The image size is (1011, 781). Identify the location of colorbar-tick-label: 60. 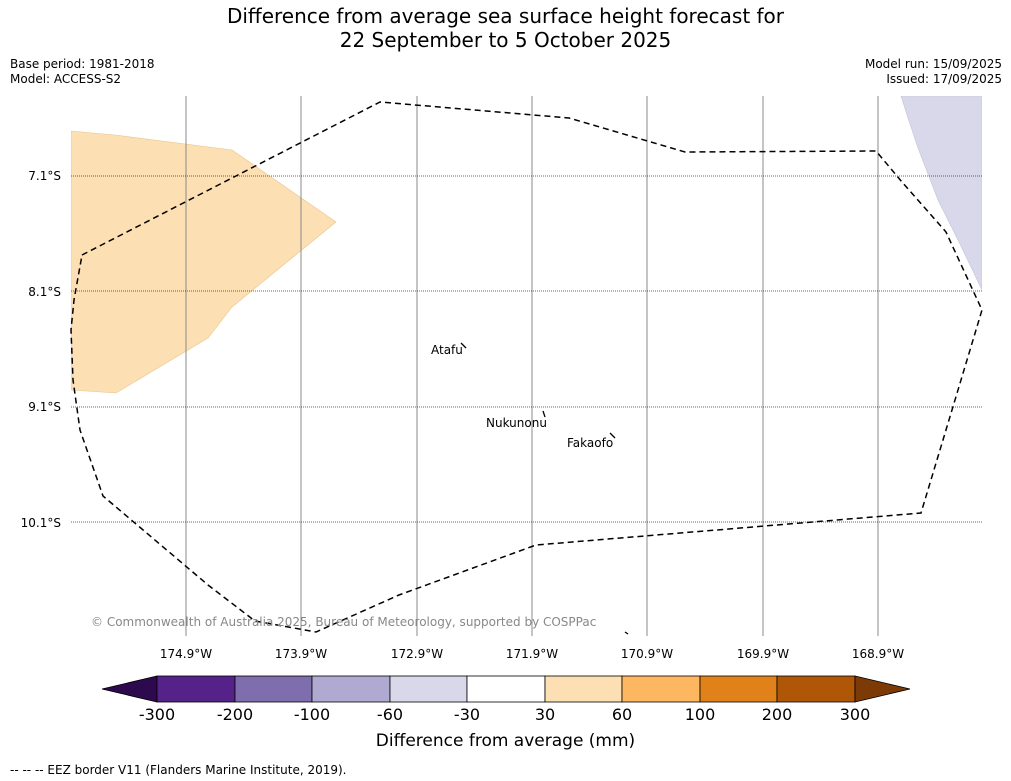
(622, 714).